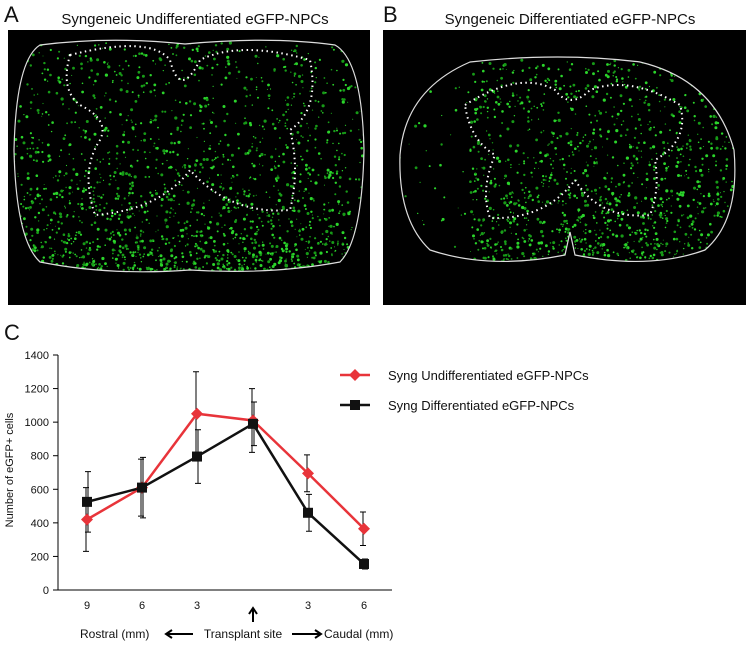 The width and height of the screenshot is (750, 651). Describe the element at coordinates (37, 390) in the screenshot. I see `y-tick-label: 1200` at that location.